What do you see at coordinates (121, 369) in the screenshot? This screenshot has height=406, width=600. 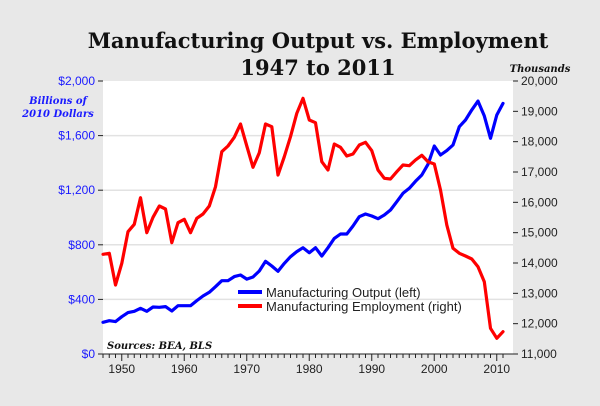 I see `x-tick-label: 1950` at bounding box center [121, 369].